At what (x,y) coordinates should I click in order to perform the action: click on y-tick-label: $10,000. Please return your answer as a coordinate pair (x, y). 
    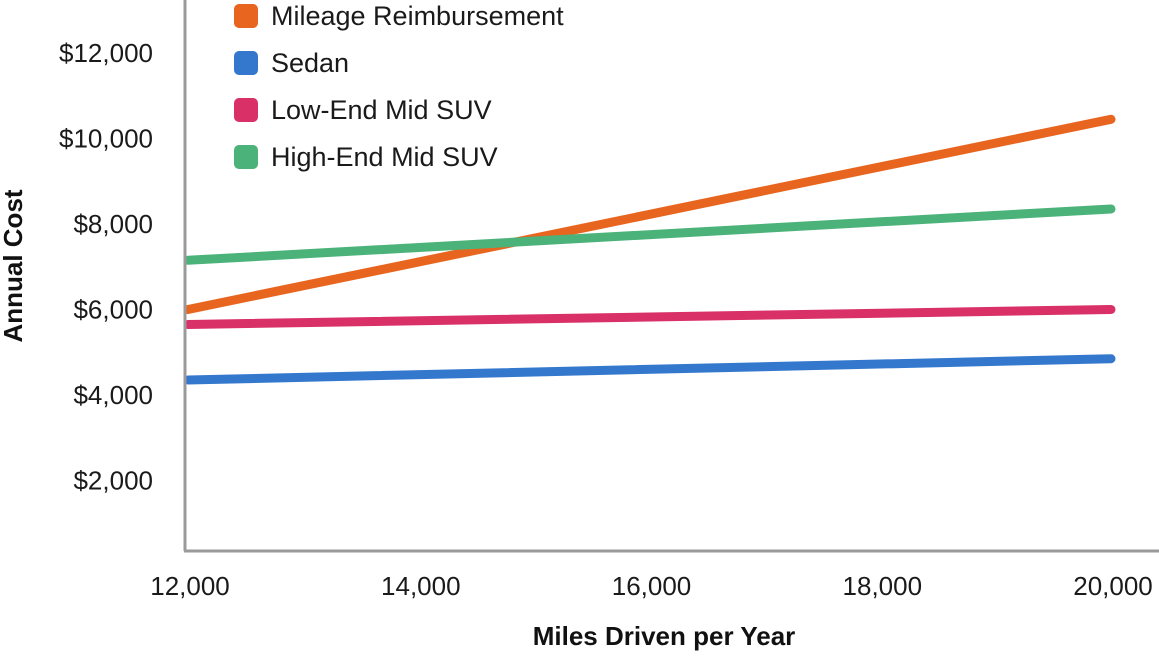
    Looking at the image, I should click on (106, 139).